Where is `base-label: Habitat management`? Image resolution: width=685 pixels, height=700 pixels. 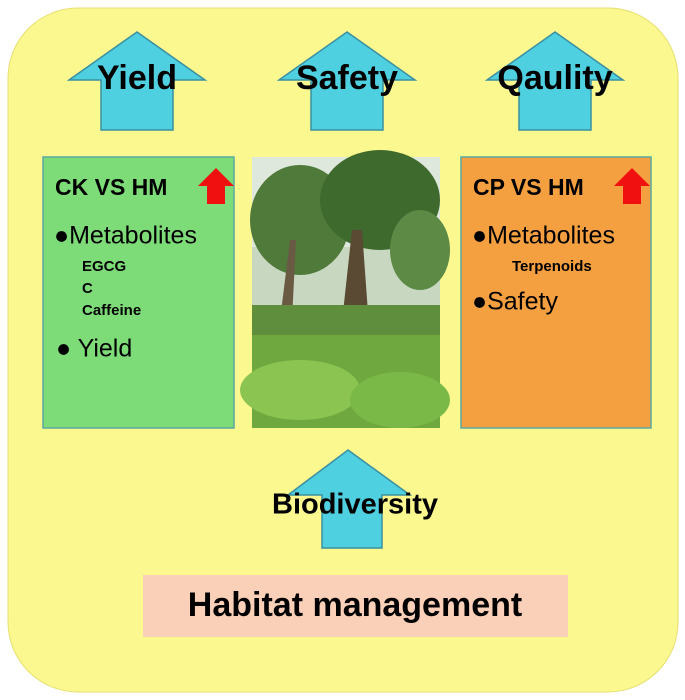
base-label: Habitat management is located at coordinates (355, 605).